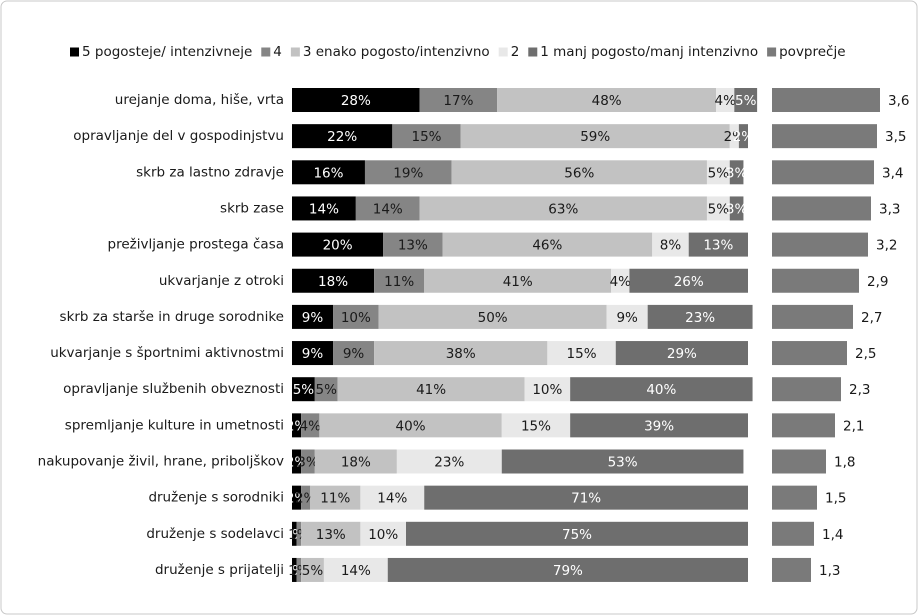  What do you see at coordinates (844, 463) in the screenshot?
I see `average-label: 1,8` at bounding box center [844, 463].